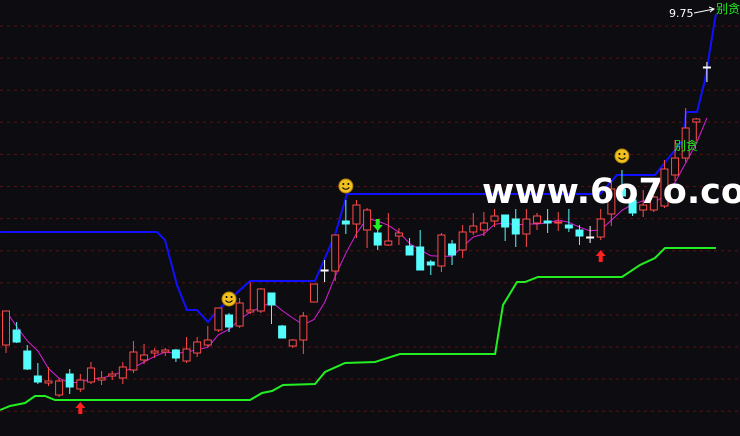 This screenshot has height=436, width=740. Describe the element at coordinates (681, 13) in the screenshot. I see `max-price-label: 9.75` at that location.